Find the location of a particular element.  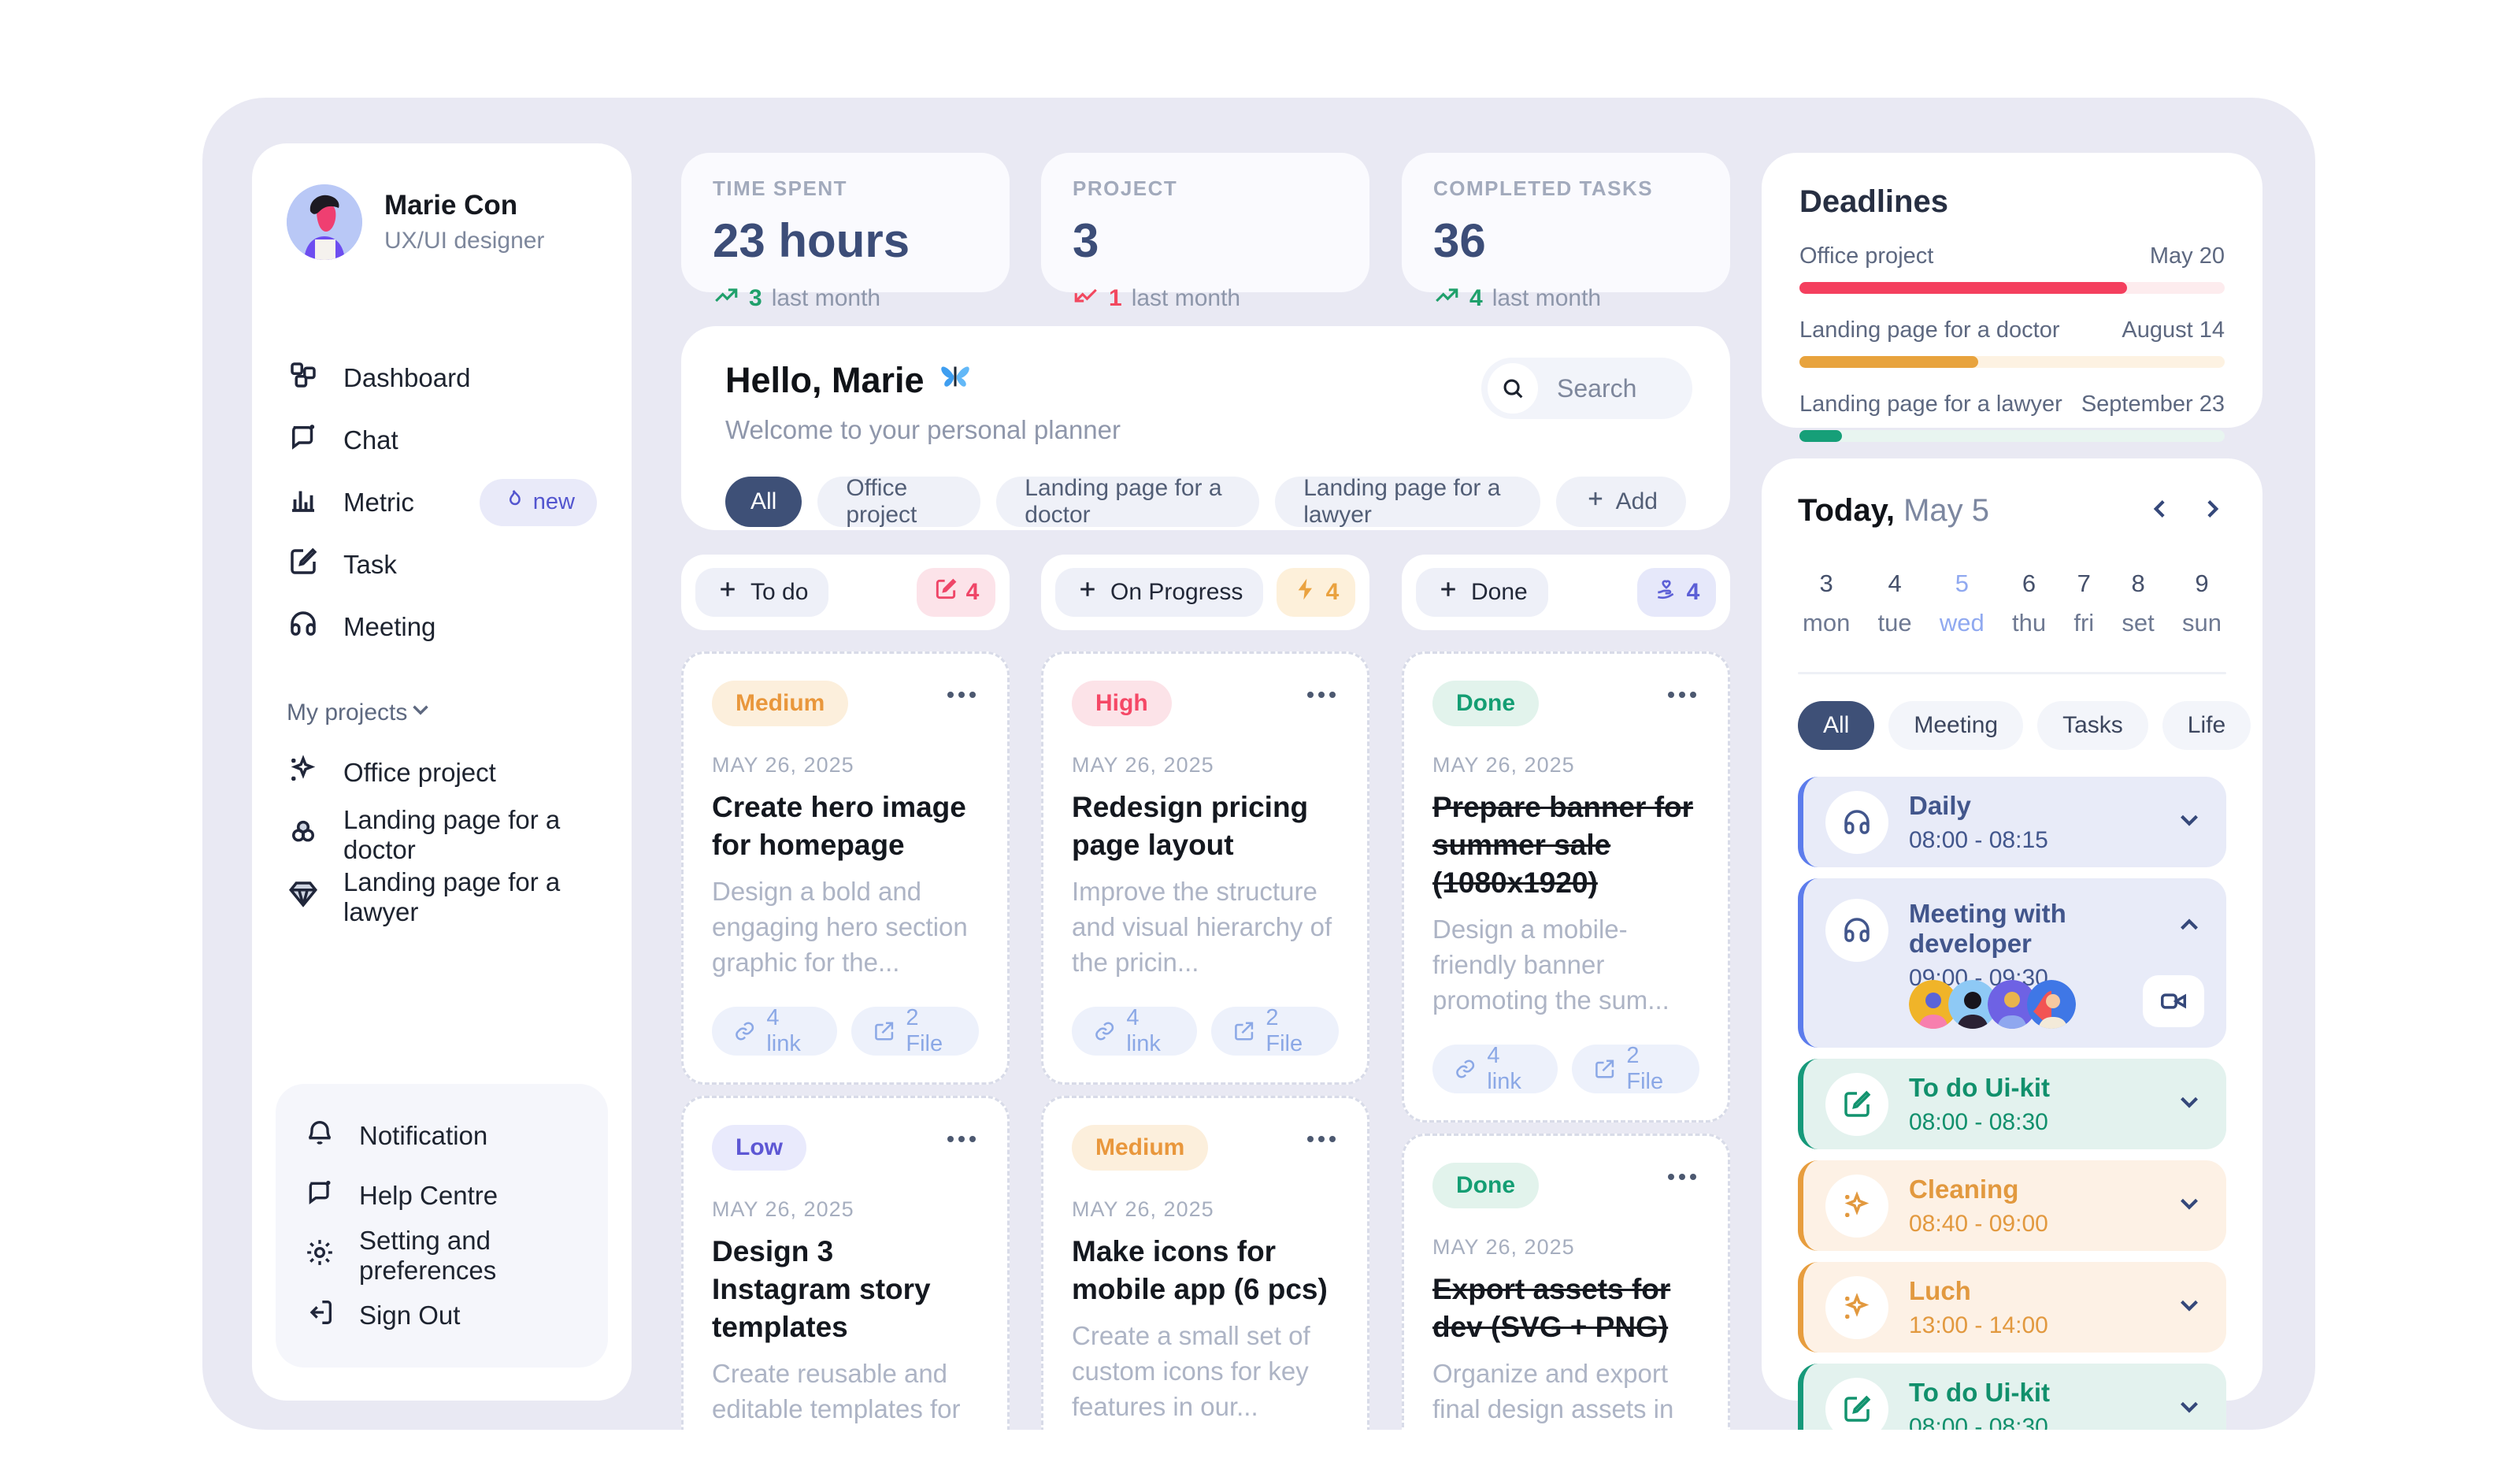

sidebar-item-dashboard: Dashboard is located at coordinates (442, 378).